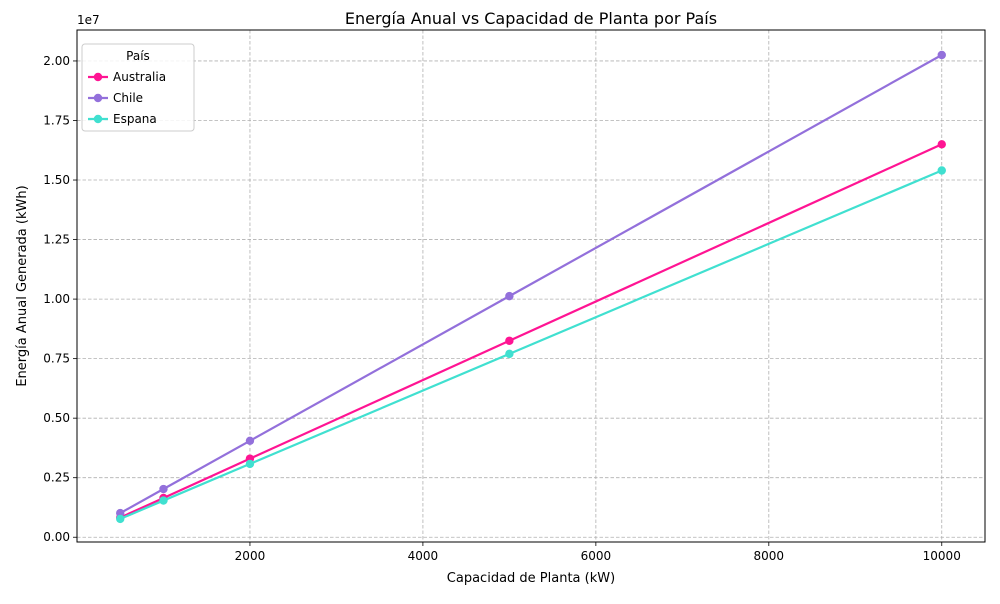 This screenshot has width=1000, height=604. What do you see at coordinates (88, 20) in the screenshot?
I see `y-offset-label: 1e7` at bounding box center [88, 20].